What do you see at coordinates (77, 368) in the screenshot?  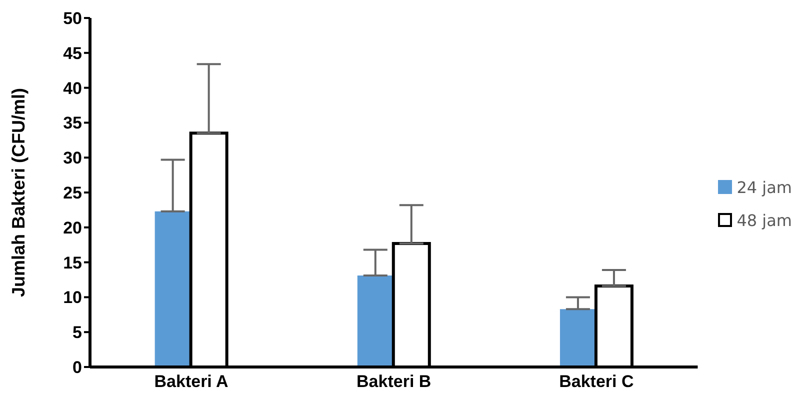 I see `y-tick-label: 0` at bounding box center [77, 368].